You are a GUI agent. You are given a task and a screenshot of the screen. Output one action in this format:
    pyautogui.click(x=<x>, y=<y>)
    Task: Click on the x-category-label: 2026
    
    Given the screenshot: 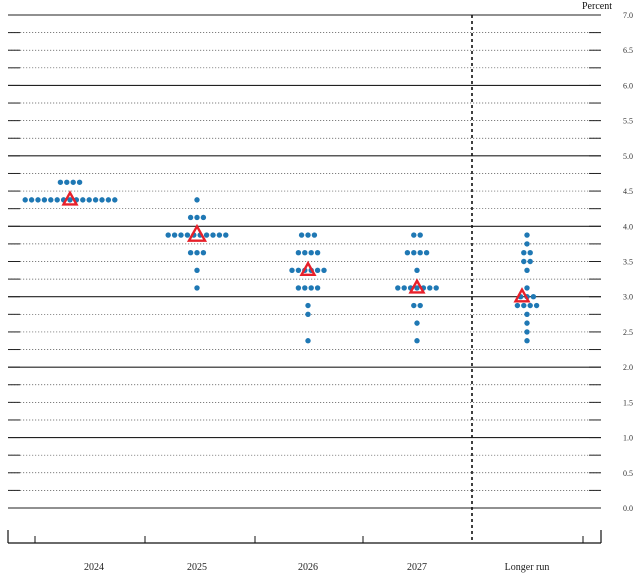 What is the action you would take?
    pyautogui.click(x=308, y=567)
    